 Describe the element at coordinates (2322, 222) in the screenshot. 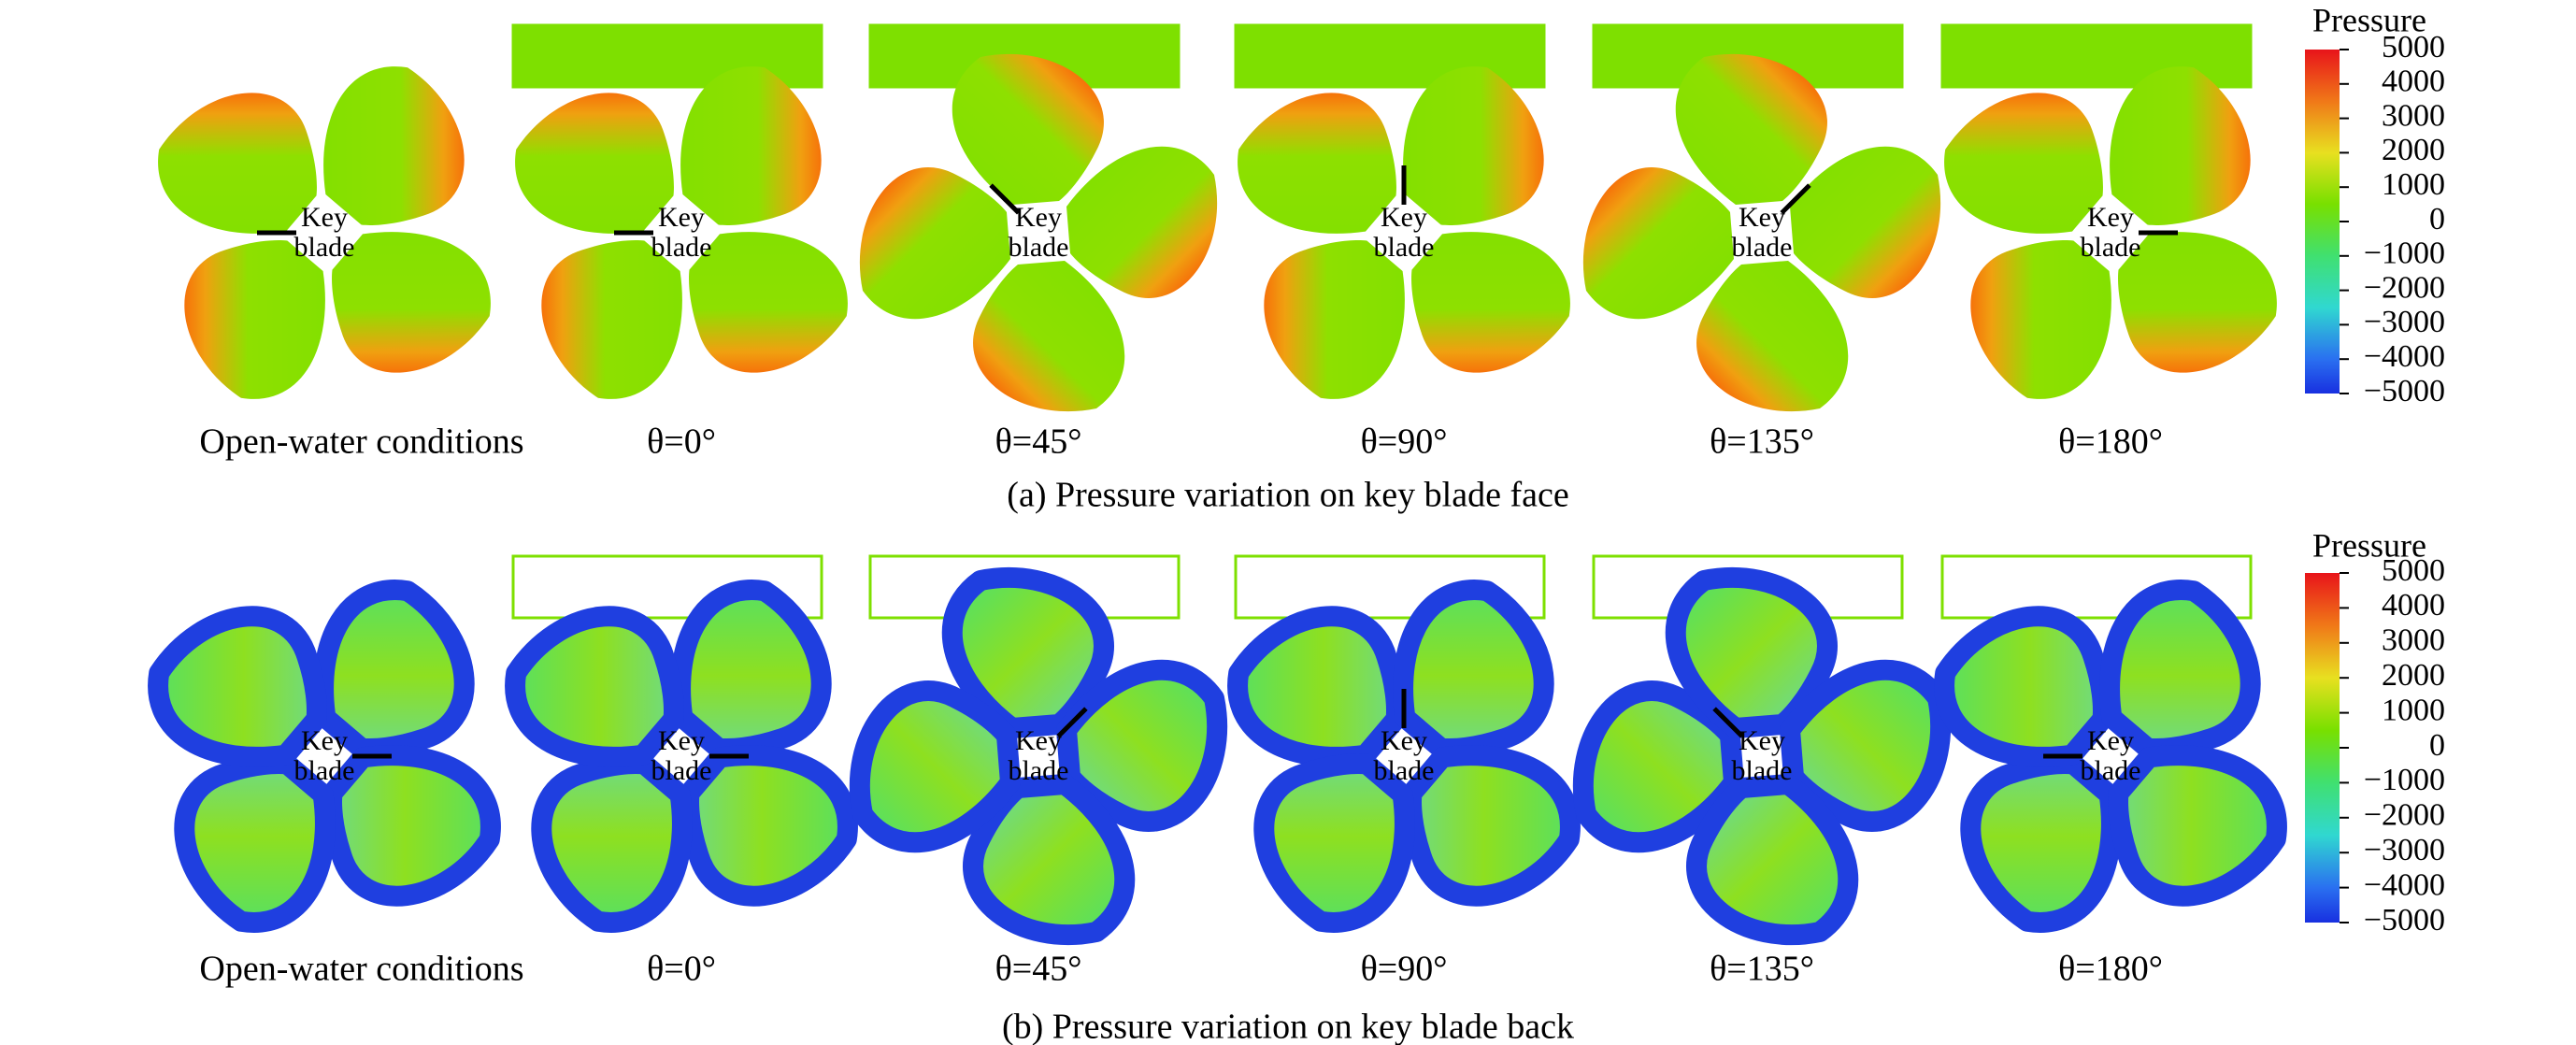

I see `colorbar` at that location.